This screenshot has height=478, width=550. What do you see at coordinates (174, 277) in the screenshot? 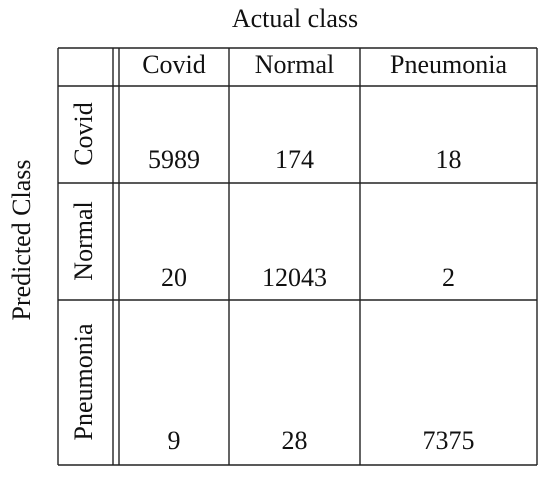
I see `cell-value: 20` at bounding box center [174, 277].